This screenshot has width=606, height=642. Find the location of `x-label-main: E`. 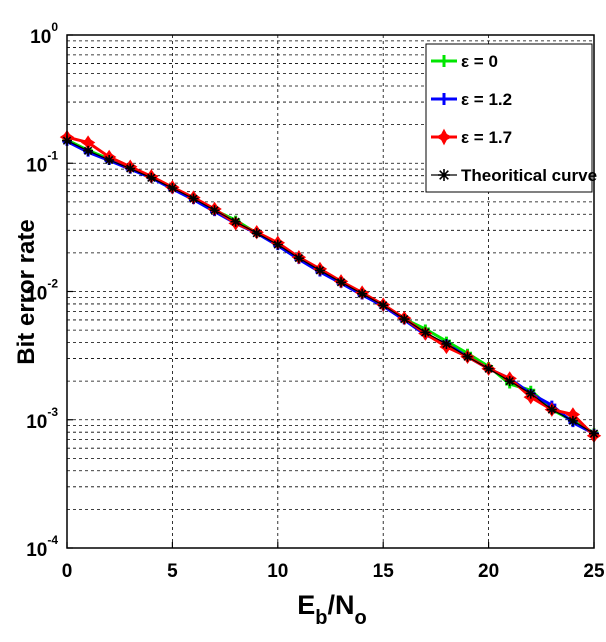

x-label-main: E is located at coordinates (306, 605).